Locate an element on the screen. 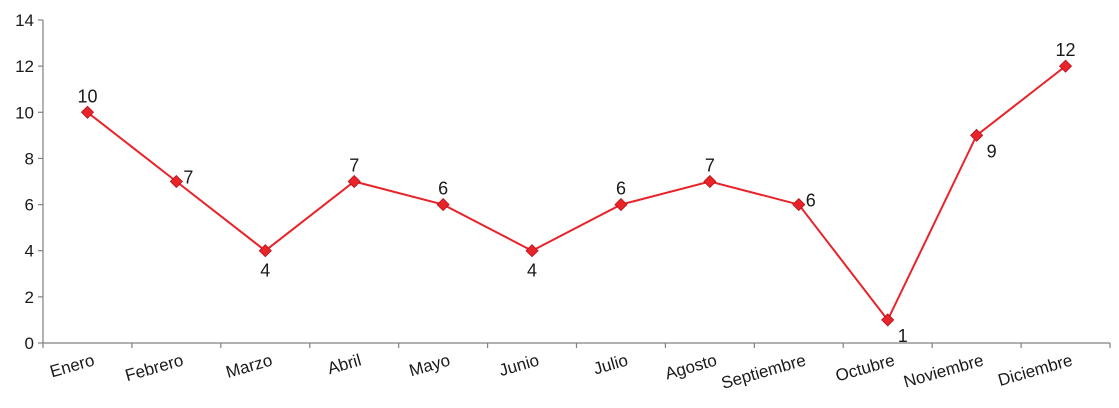 This screenshot has width=1119, height=408. x-tick-label: Junio is located at coordinates (519, 365).